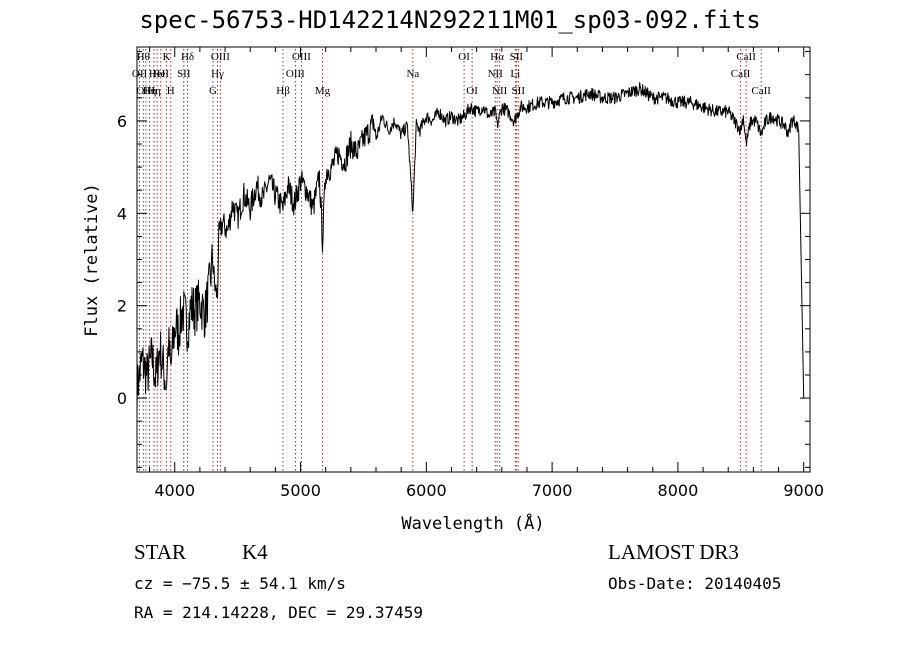 Image resolution: width=900 pixels, height=649 pixels. Describe the element at coordinates (92, 260) in the screenshot. I see `y-axis-label: Flux (relative)` at that location.